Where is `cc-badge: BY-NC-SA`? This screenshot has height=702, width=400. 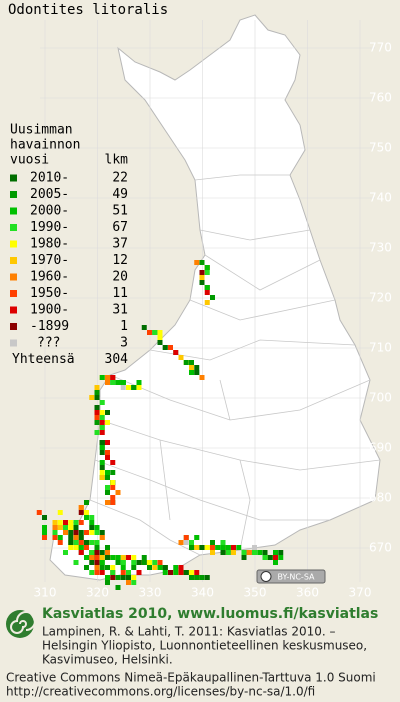 cc-badge: BY-NC-SA is located at coordinates (291, 576).